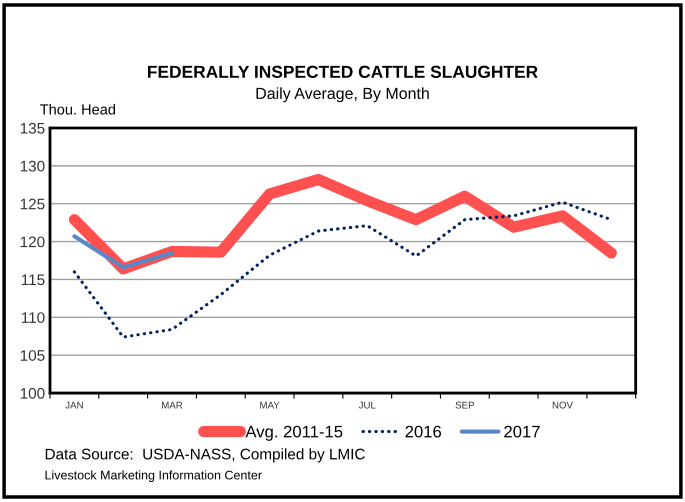 This screenshot has height=502, width=685. Describe the element at coordinates (424, 432) in the screenshot. I see `legend-label: 2016` at that location.